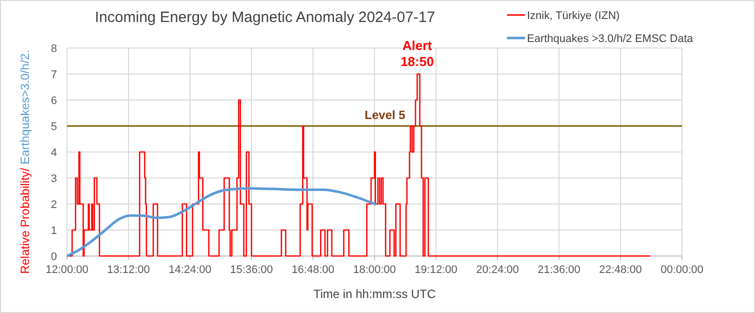 The width and height of the screenshot is (755, 313). What do you see at coordinates (222, 222) in the screenshot?
I see `line-series` at bounding box center [222, 222].